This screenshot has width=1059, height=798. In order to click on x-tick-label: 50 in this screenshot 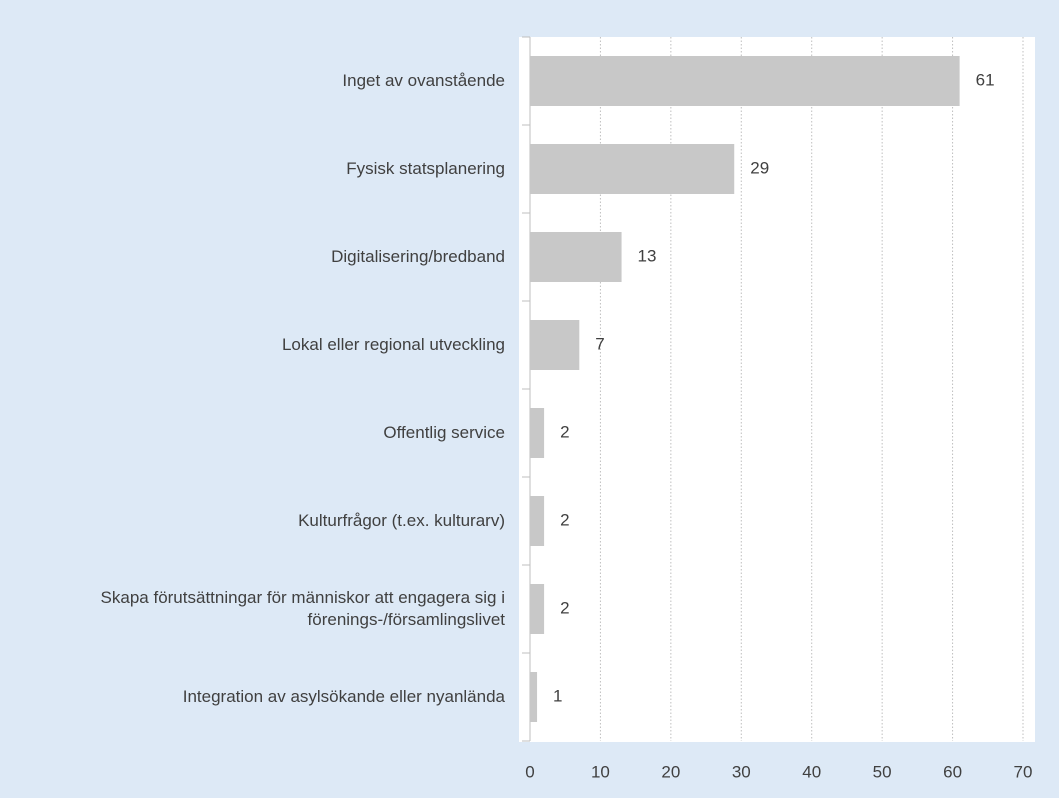, I will do `click(882, 771)`.